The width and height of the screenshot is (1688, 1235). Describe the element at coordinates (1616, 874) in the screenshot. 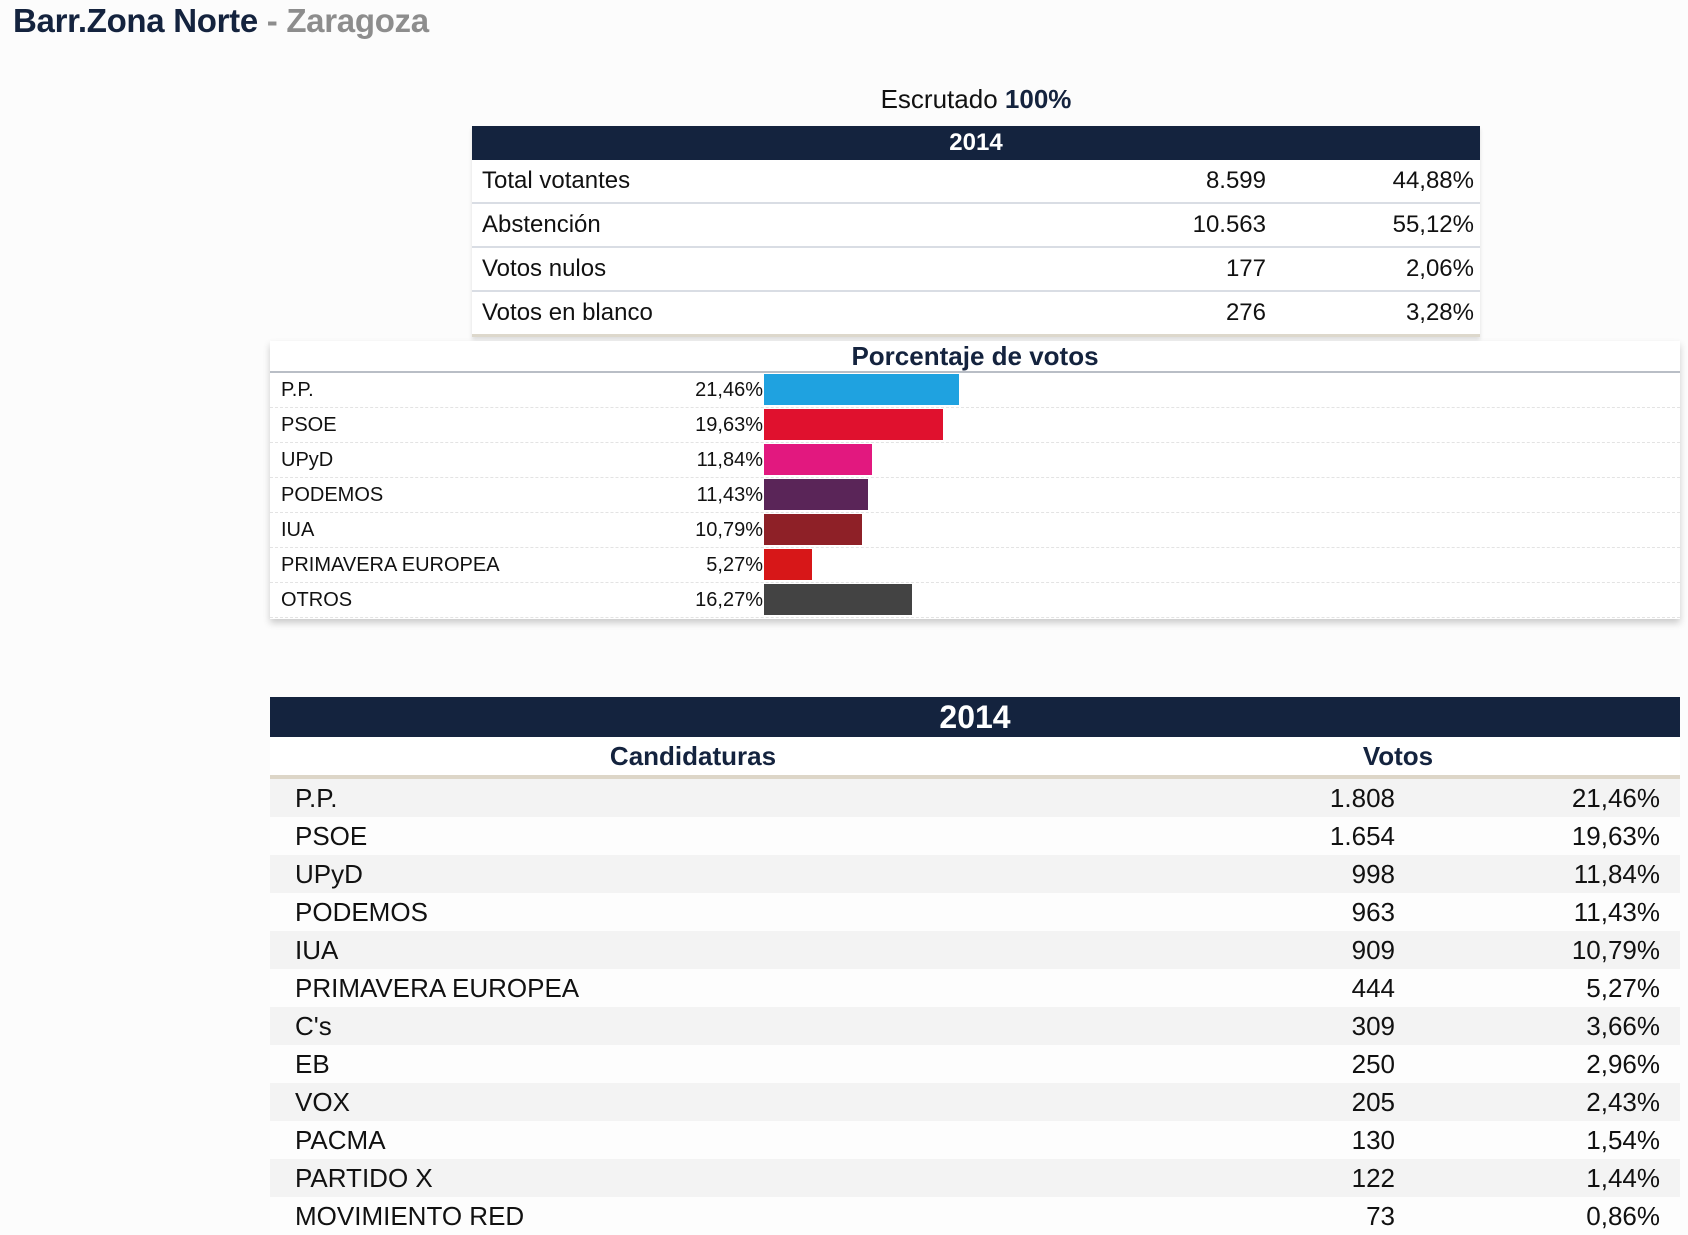

I see `candidate-percent: 11,84%` at that location.